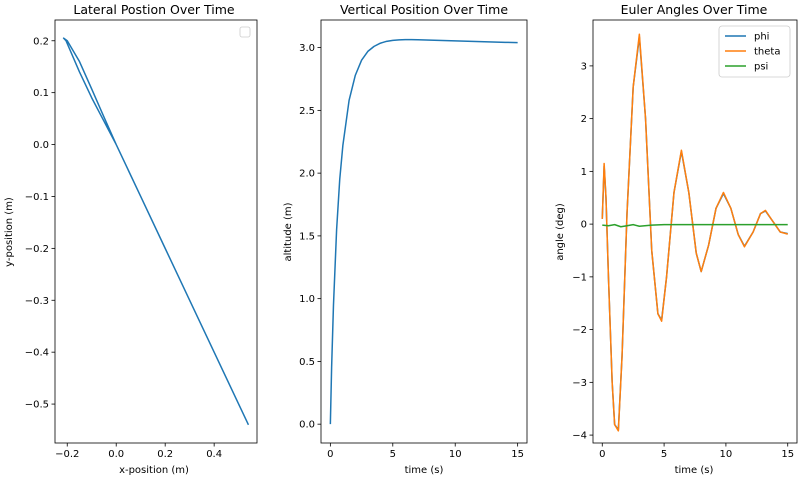 Image resolution: width=800 pixels, height=480 pixels. What do you see at coordinates (214, 454) in the screenshot?
I see `lateral-xtick-label: 0.4` at bounding box center [214, 454].